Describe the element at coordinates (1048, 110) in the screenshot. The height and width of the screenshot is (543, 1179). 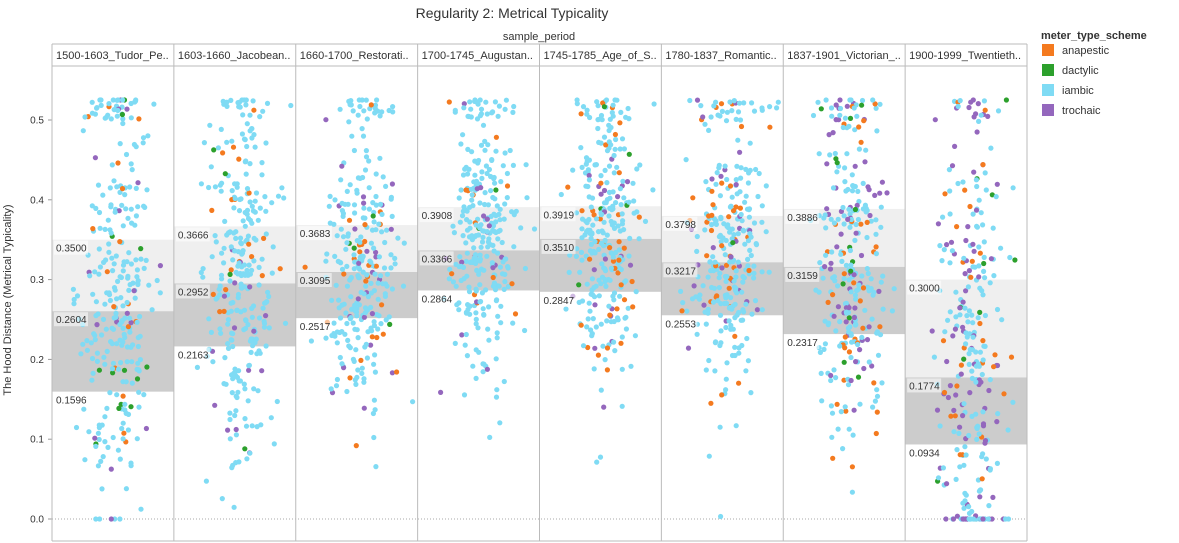
I see `legend-swatch` at that location.